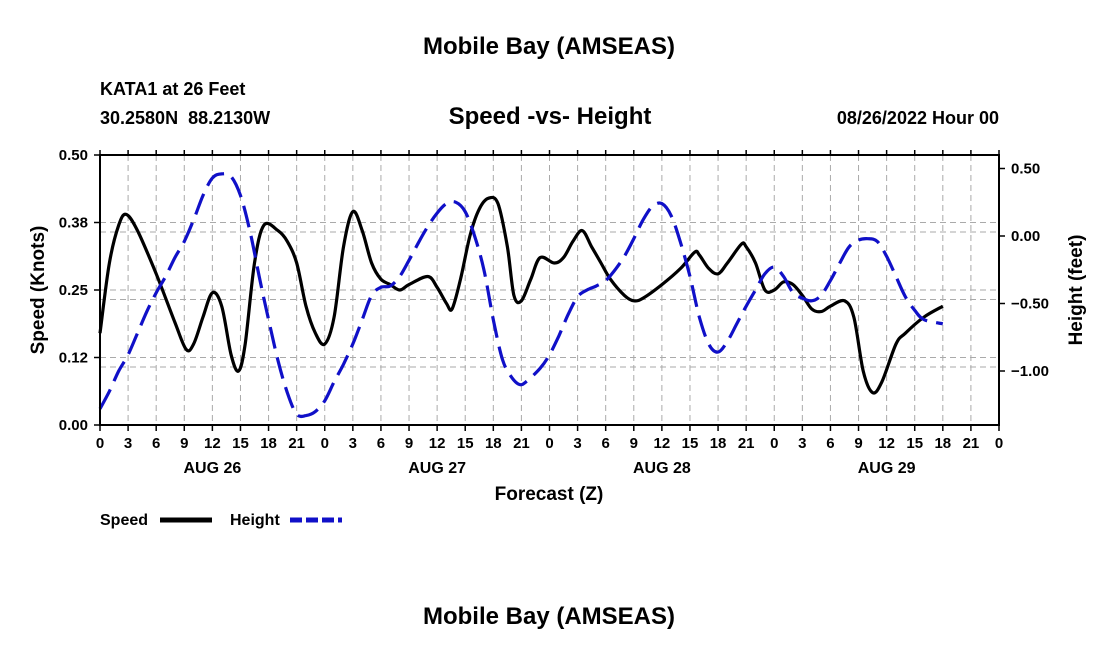  Describe the element at coordinates (172, 89) in the screenshot. I see `station-name: KATA1 at 26 Feet` at that location.